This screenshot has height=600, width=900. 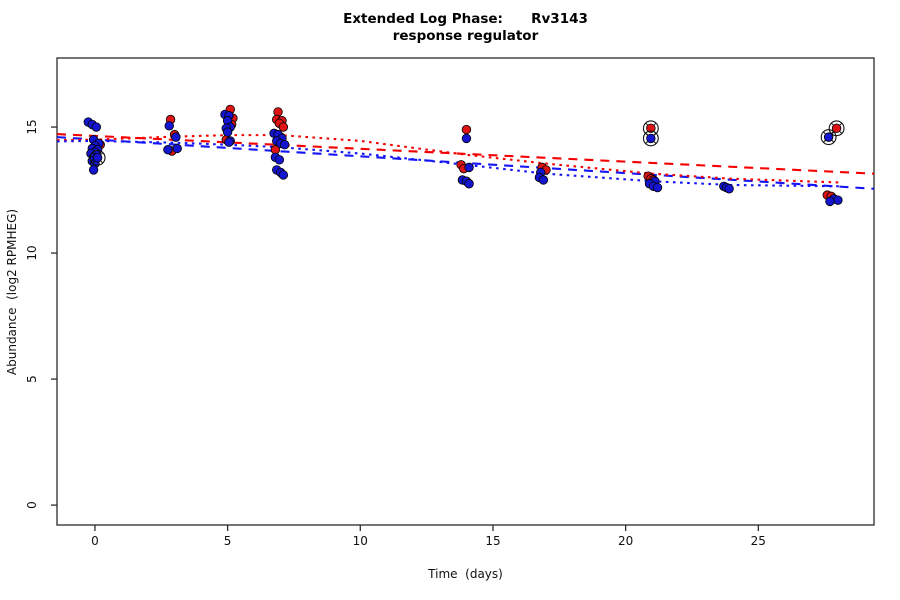 What do you see at coordinates (32, 505) in the screenshot?
I see `y-tick-label: 0` at bounding box center [32, 505].